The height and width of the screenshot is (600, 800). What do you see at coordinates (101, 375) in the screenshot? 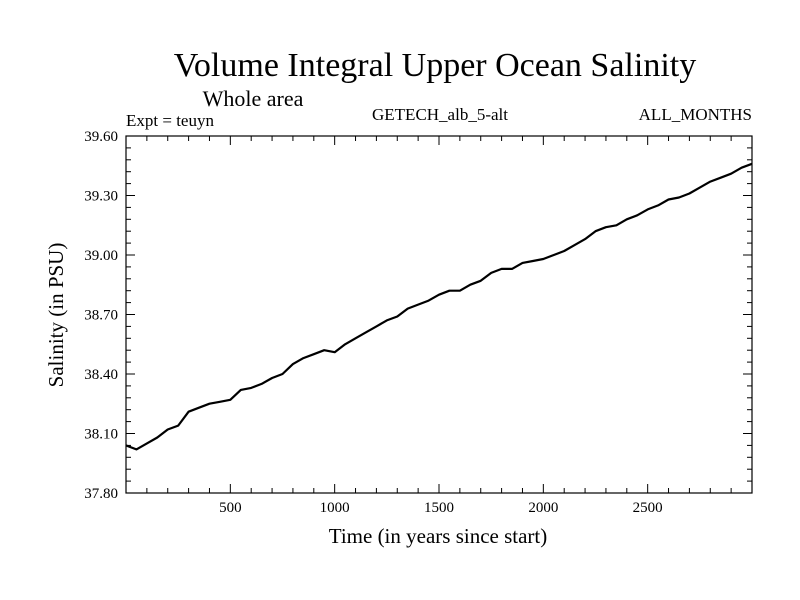
I see `y-tick-label: 38.40` at bounding box center [101, 375].